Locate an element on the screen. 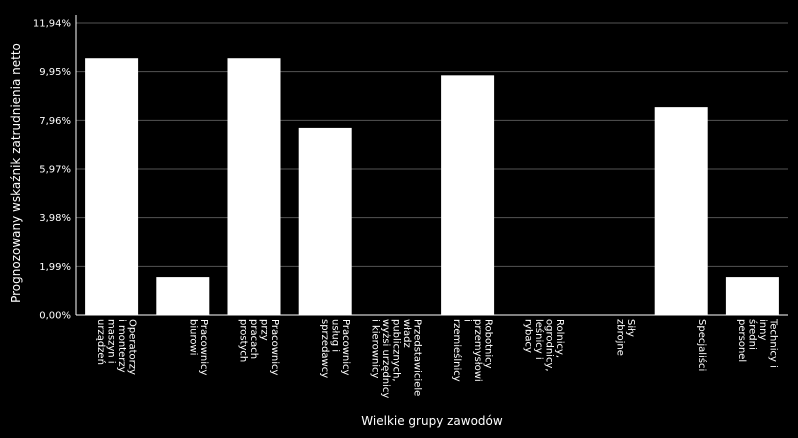 The width and height of the screenshot is (798, 438). y-tick-label: 1,99% is located at coordinates (55, 267).